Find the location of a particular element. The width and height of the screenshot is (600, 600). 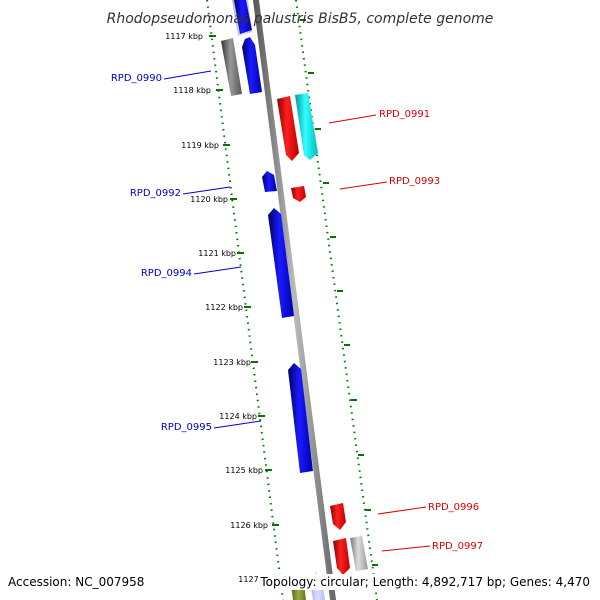

gene-label-rpd_0990: RPD_0990 is located at coordinates (136, 78).